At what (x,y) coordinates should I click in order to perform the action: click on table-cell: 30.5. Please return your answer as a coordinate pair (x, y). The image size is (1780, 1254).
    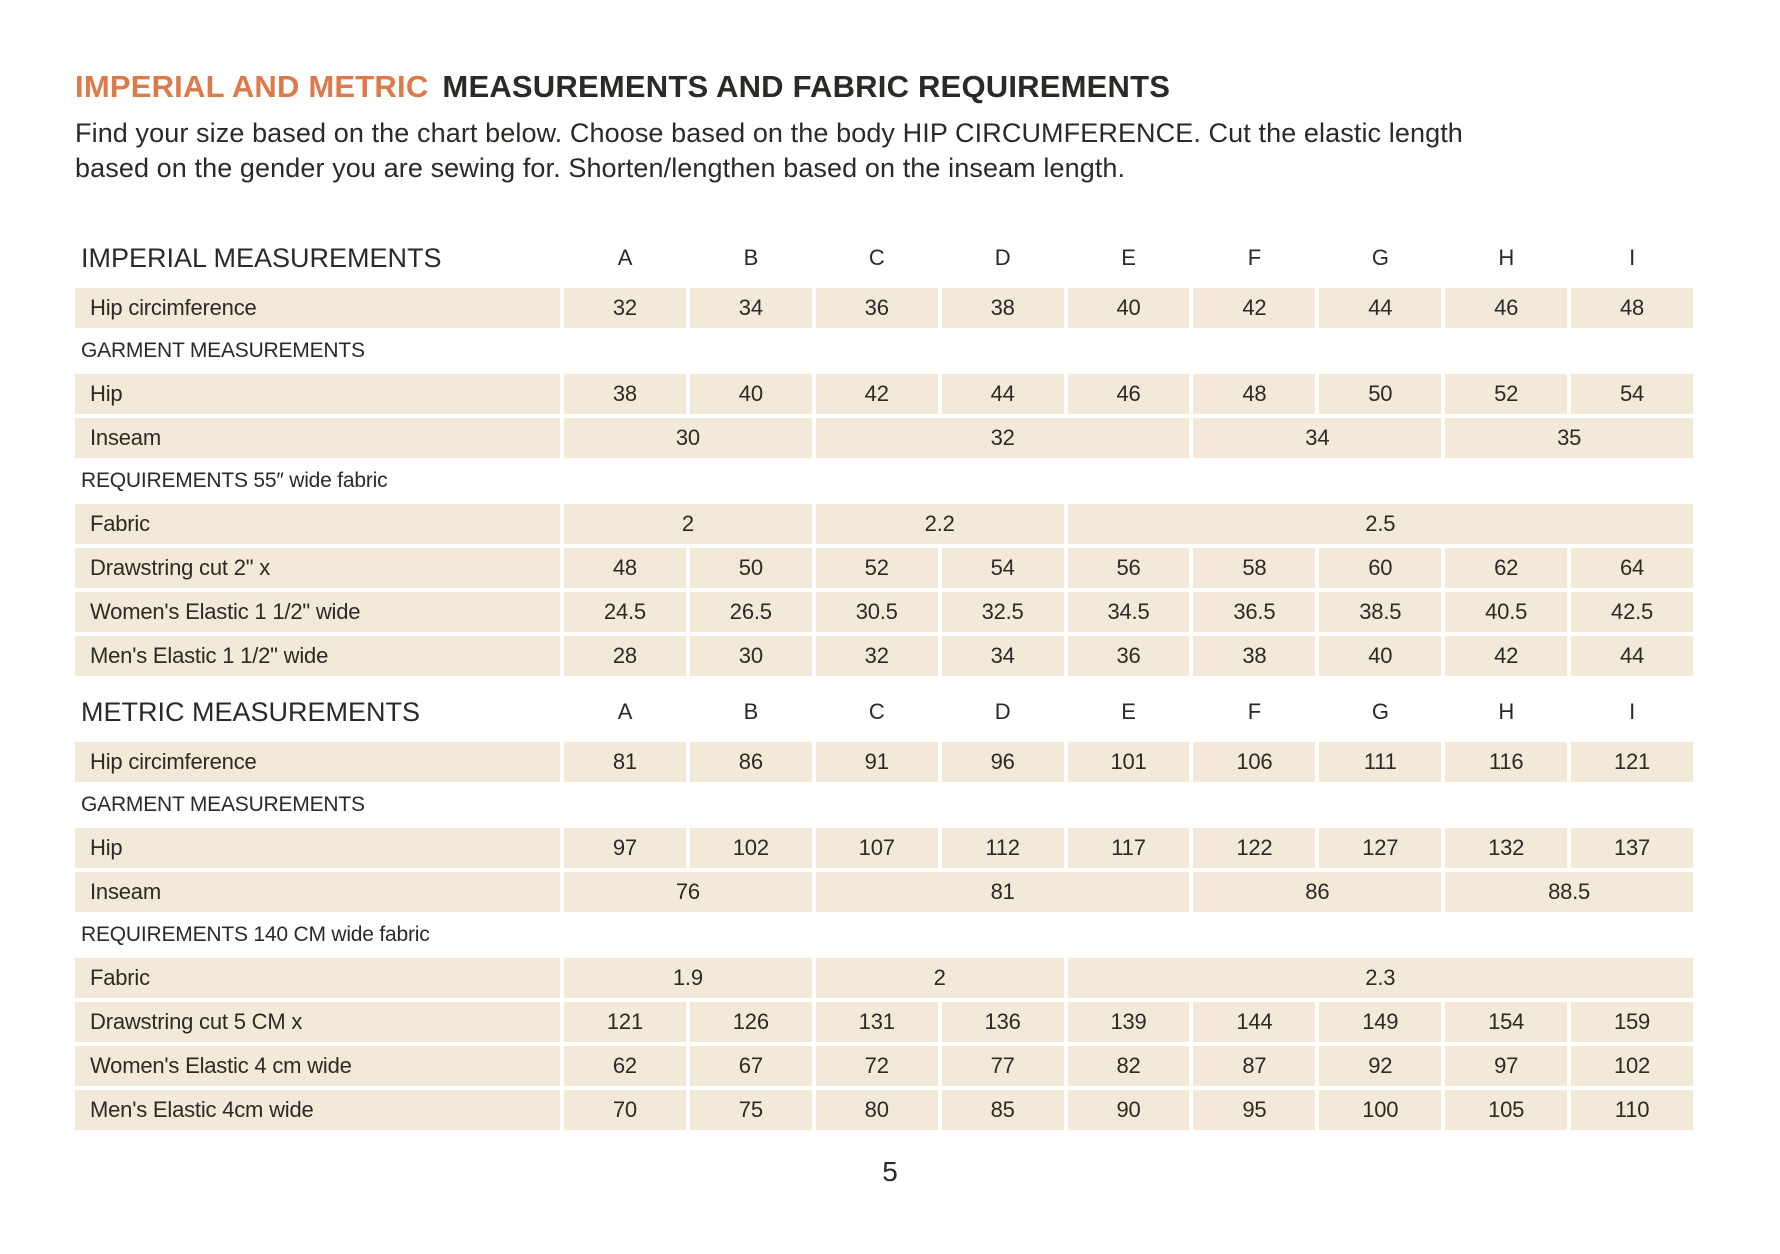
    Looking at the image, I should click on (876, 612).